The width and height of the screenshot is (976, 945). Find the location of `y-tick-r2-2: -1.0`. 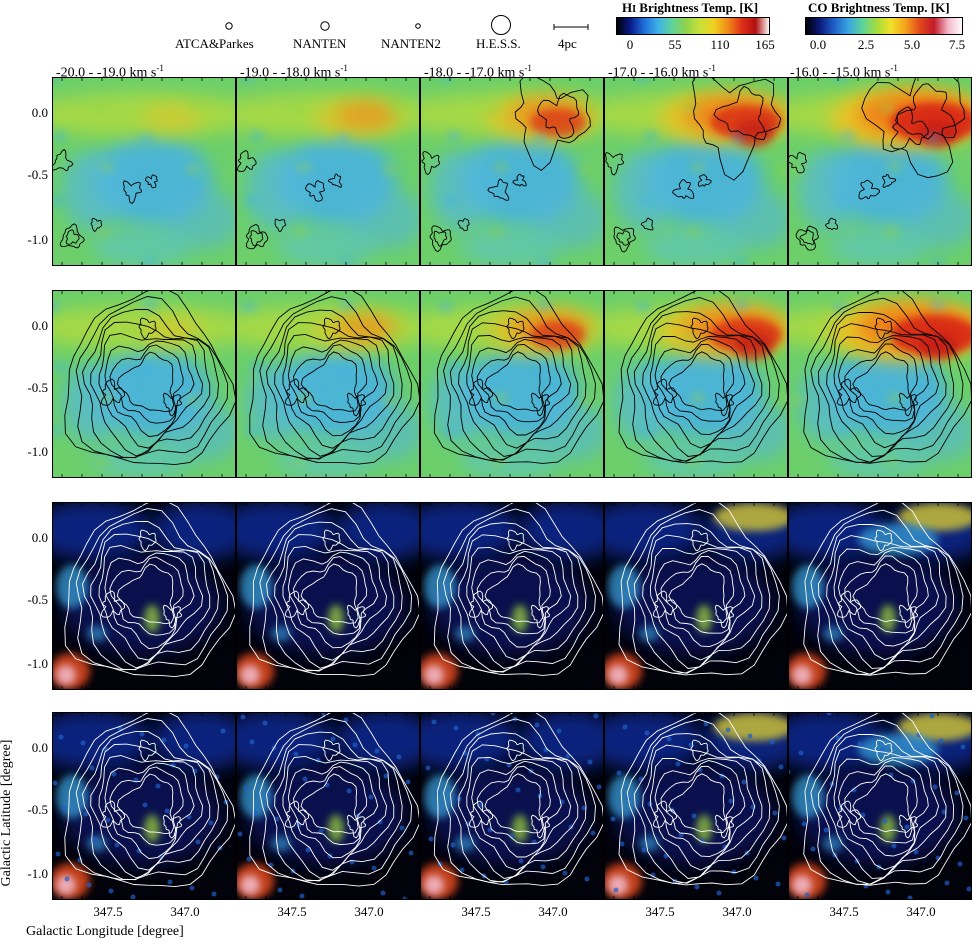

y-tick-r2-2: -1.0 is located at coordinates (37, 451).